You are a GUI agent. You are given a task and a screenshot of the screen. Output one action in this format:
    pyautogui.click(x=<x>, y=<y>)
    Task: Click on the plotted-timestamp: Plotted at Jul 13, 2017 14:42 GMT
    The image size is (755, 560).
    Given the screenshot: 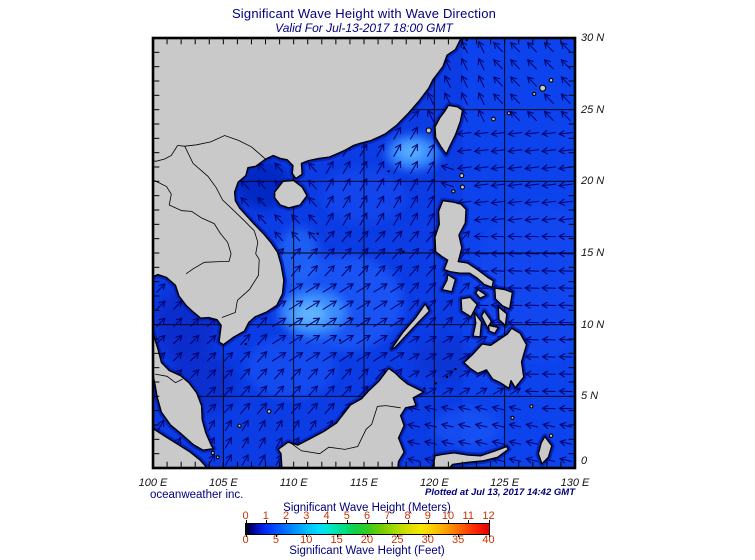 What is the action you would take?
    pyautogui.click(x=500, y=492)
    